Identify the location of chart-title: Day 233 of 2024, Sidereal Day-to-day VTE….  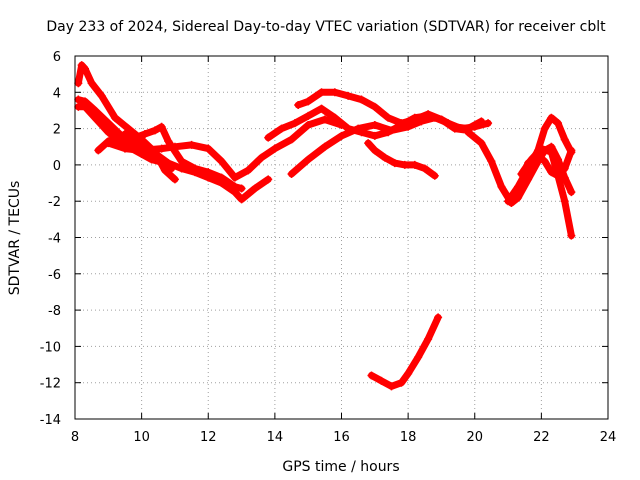
(326, 27).